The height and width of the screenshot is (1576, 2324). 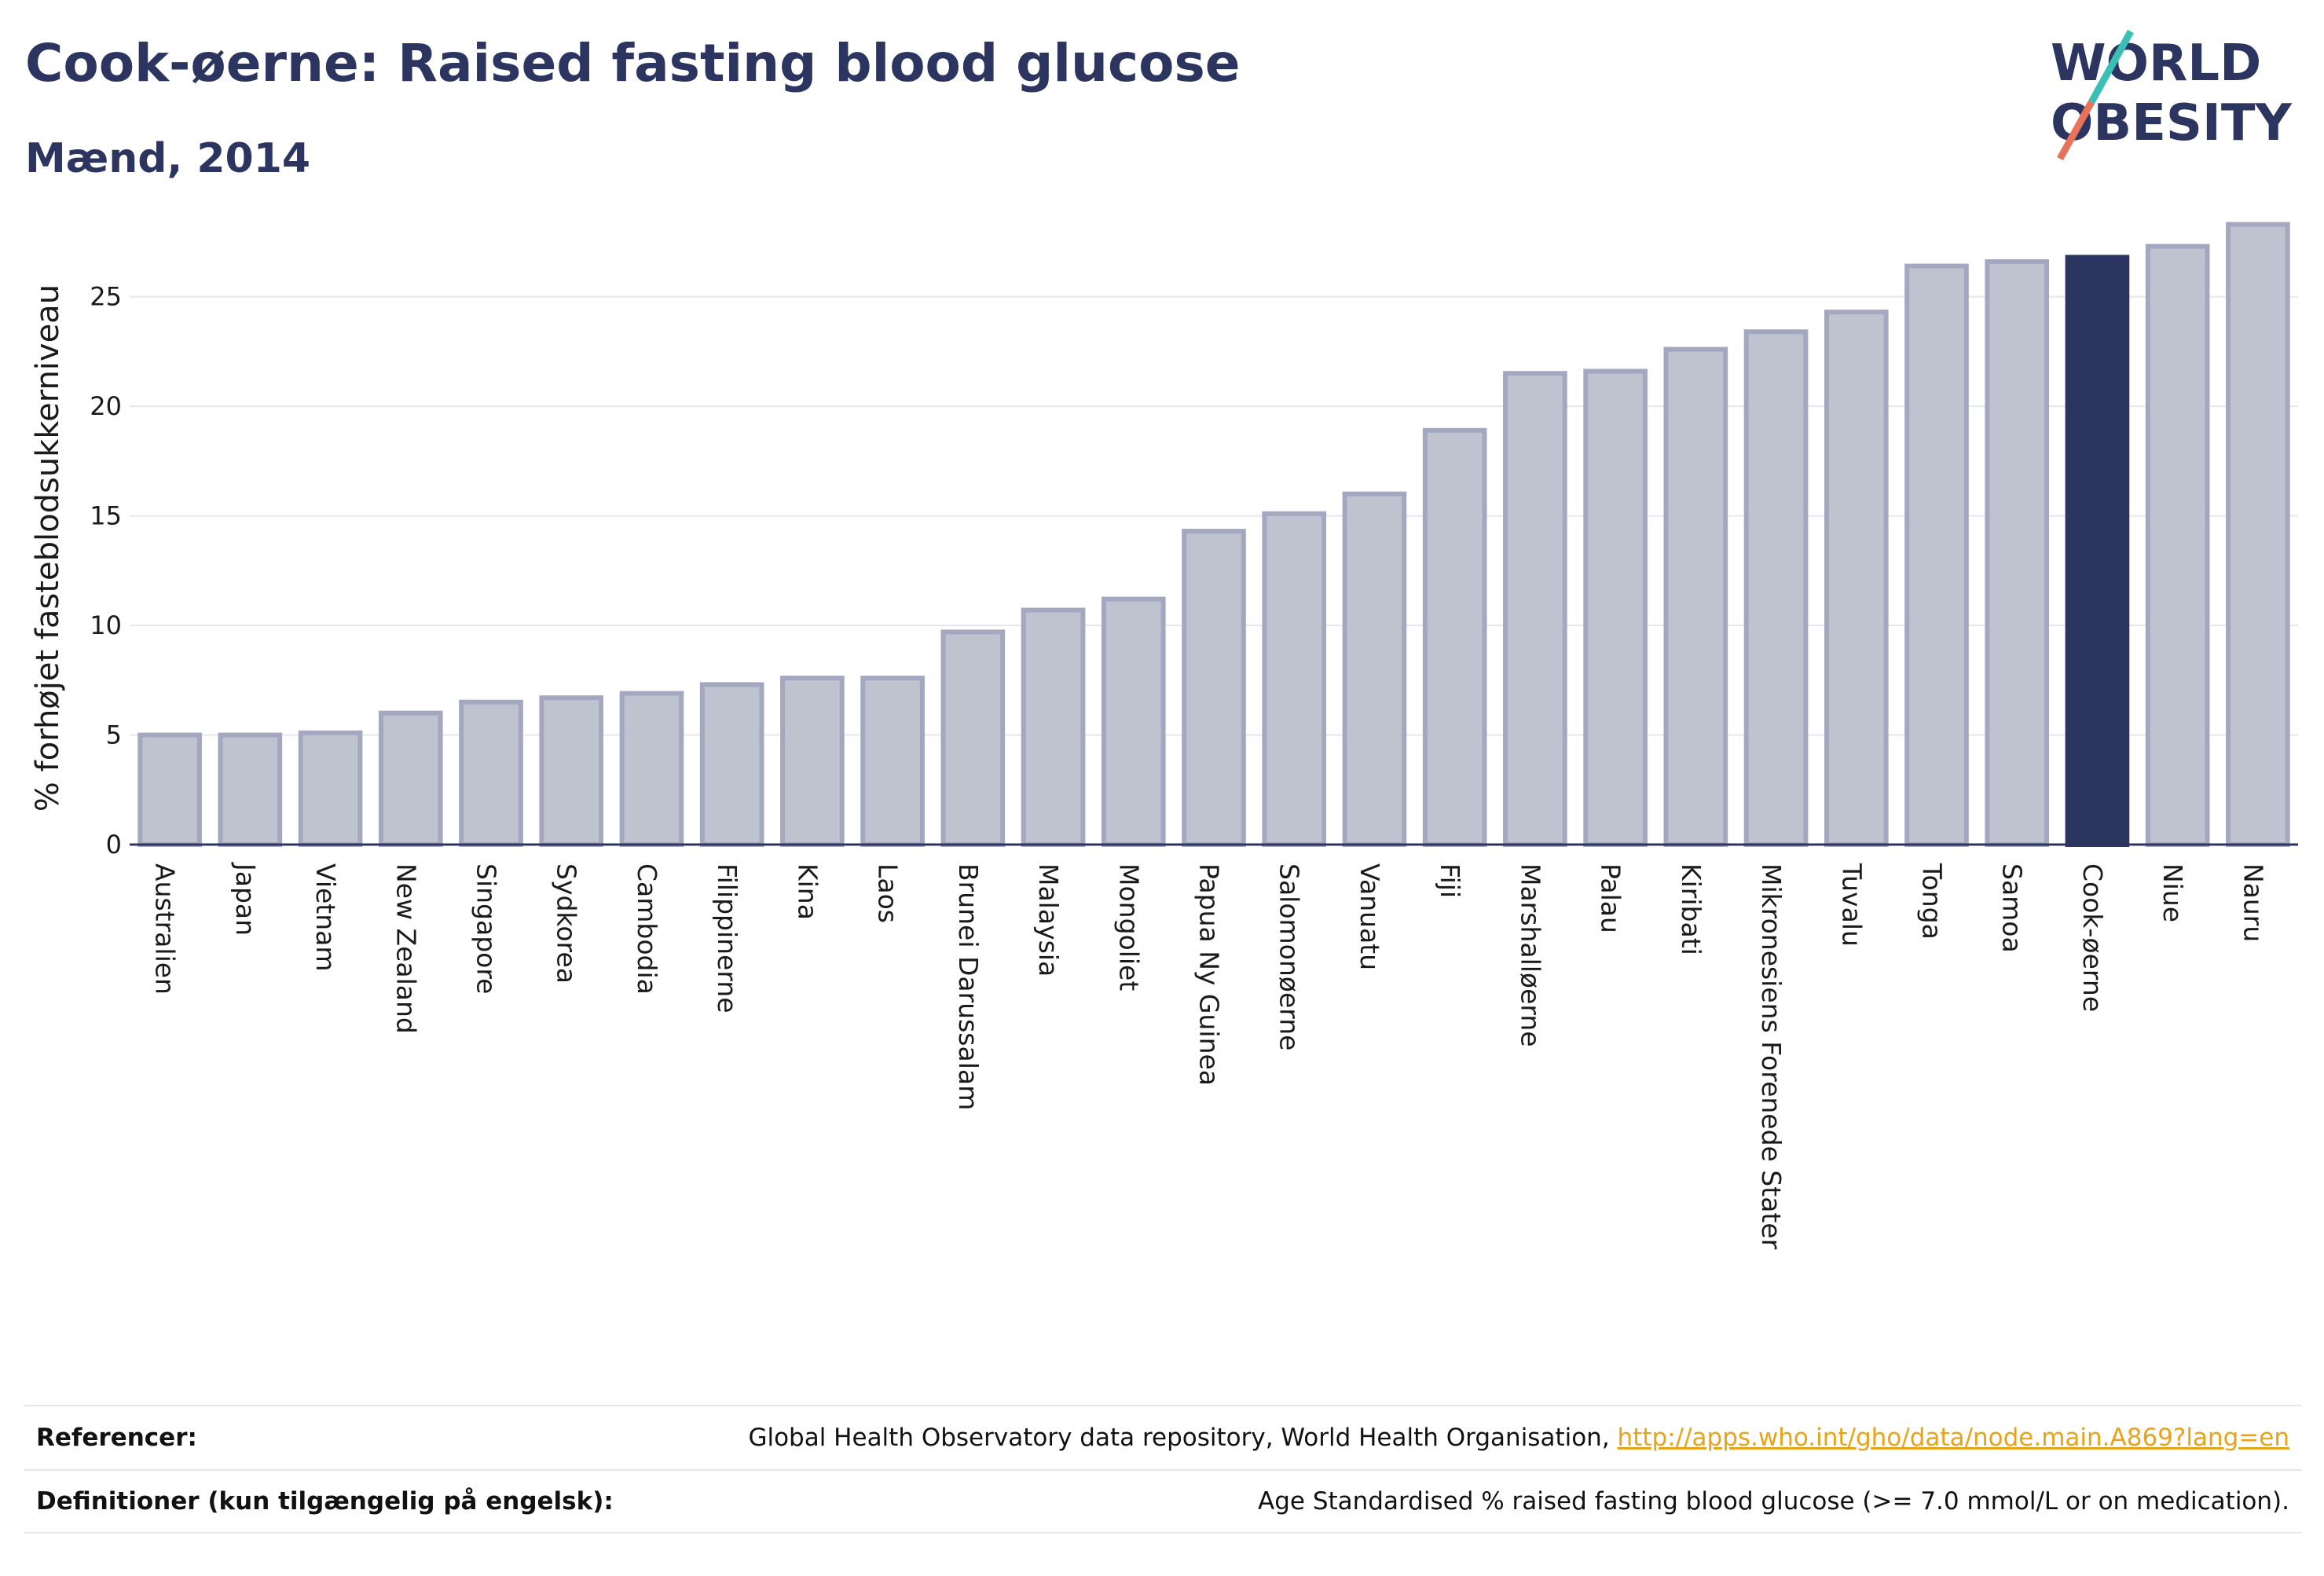 What do you see at coordinates (2092, 937) in the screenshot?
I see `category-label: Cook-øerne` at bounding box center [2092, 937].